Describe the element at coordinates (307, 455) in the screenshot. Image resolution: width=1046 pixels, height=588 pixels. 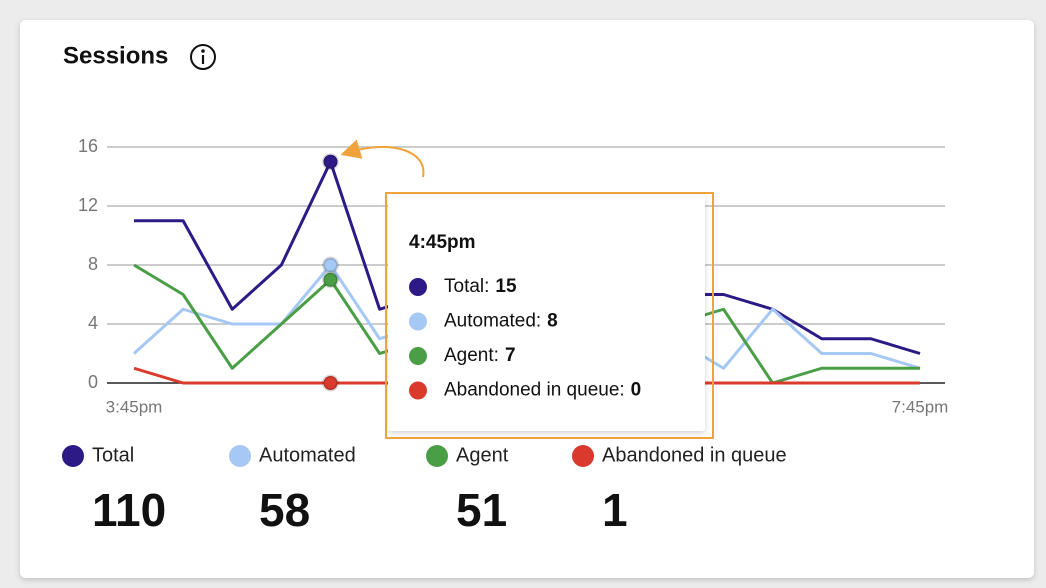
I see `legend-label: Automated` at that location.